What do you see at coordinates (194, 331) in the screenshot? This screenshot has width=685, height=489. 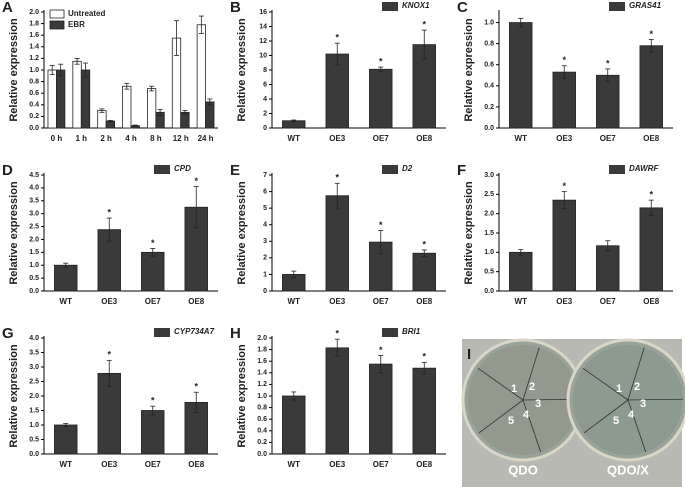 I see `legend-label: CYP734A7` at bounding box center [194, 331].